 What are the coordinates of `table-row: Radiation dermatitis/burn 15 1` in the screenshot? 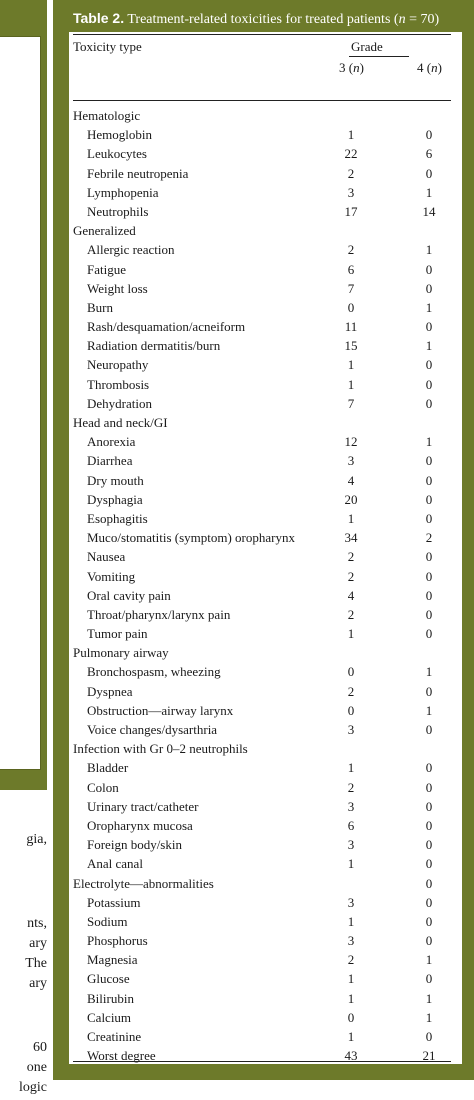 It's located at (265, 345).